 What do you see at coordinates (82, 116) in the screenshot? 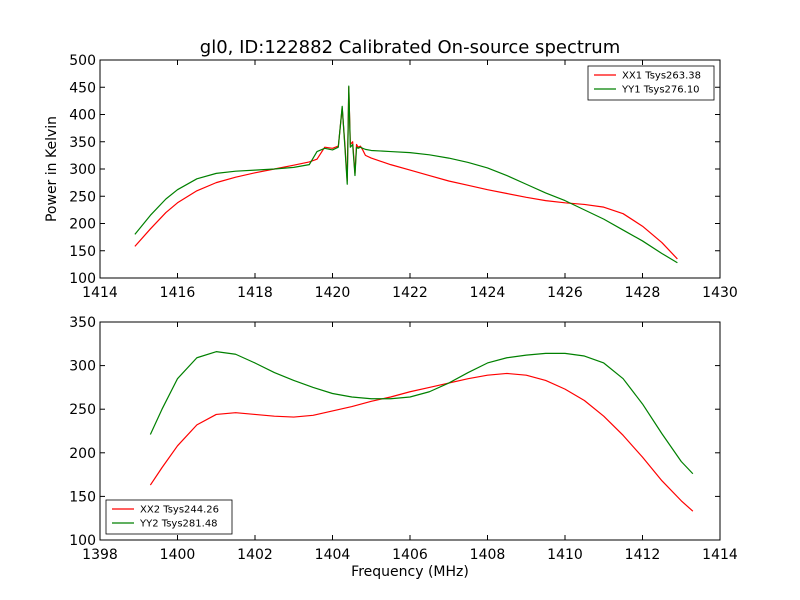
I see `y-tick-label: 400` at bounding box center [82, 116].